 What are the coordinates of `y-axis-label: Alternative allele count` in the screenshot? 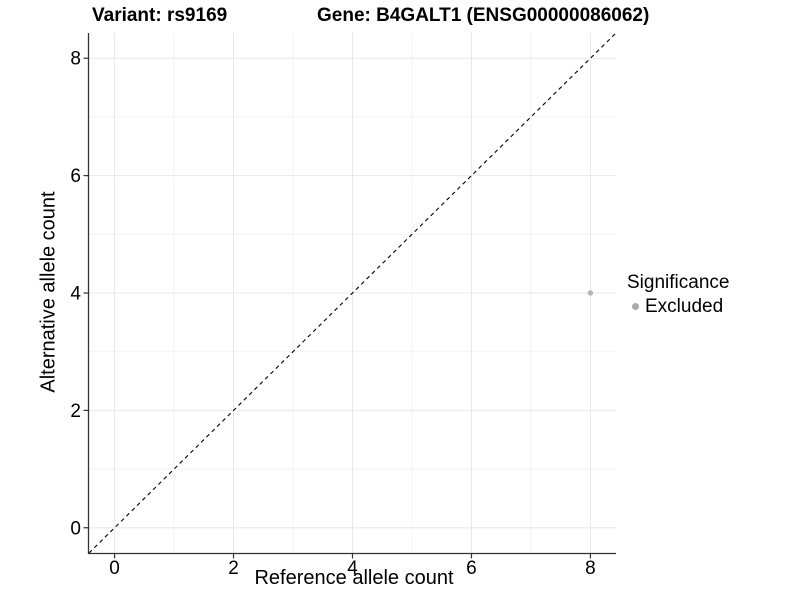 It's located at (48, 292).